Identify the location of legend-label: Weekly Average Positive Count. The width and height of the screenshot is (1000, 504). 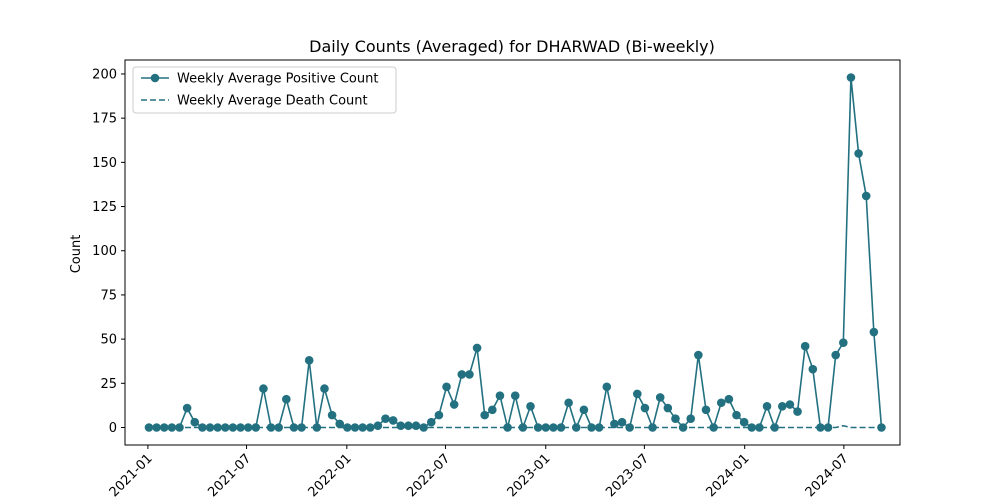
(277, 79).